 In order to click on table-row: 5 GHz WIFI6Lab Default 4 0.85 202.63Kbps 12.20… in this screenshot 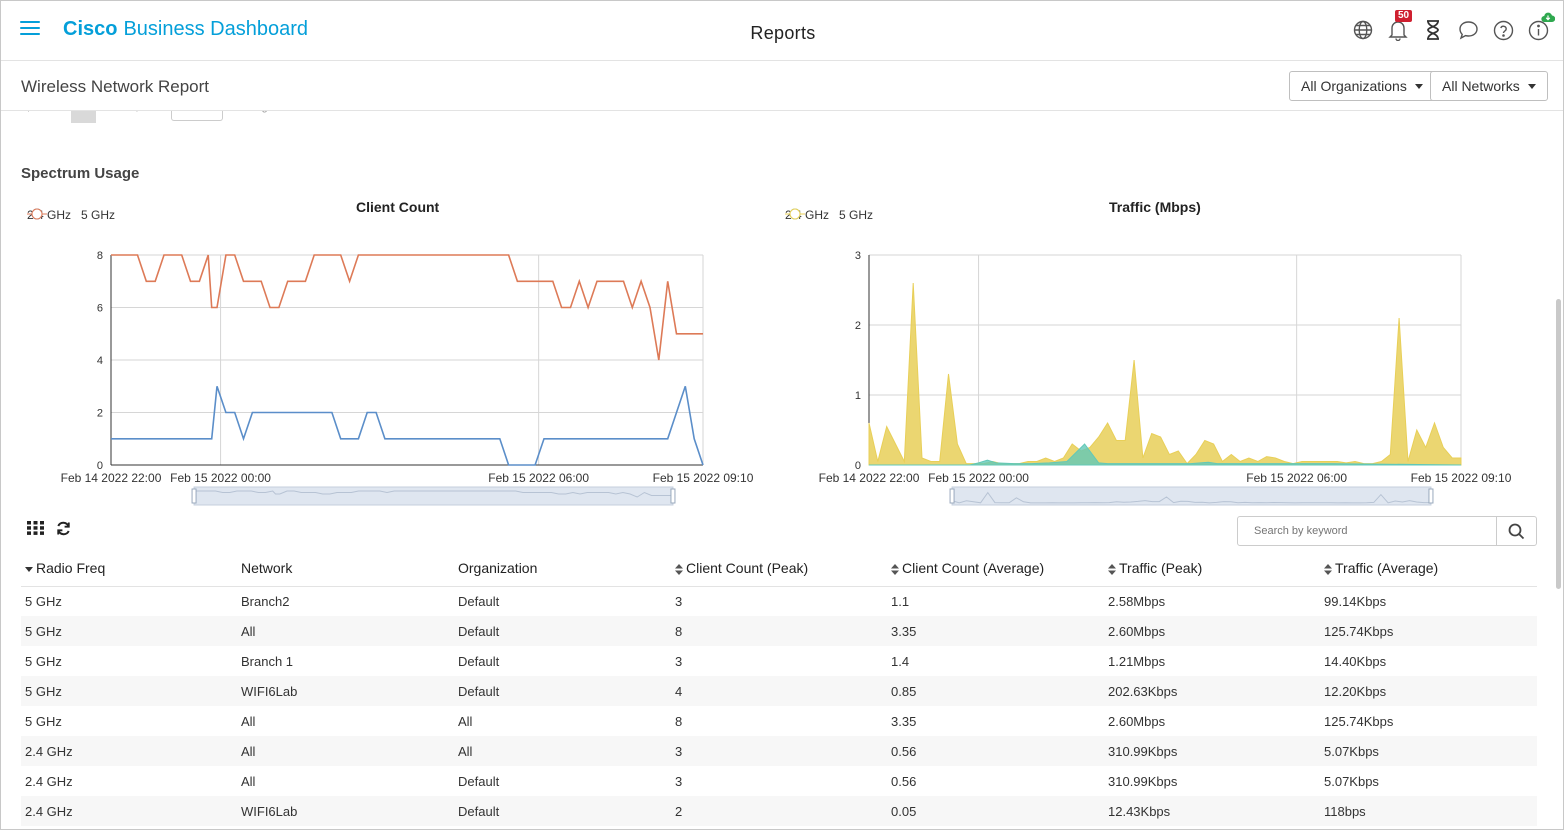, I will do `click(779, 691)`.